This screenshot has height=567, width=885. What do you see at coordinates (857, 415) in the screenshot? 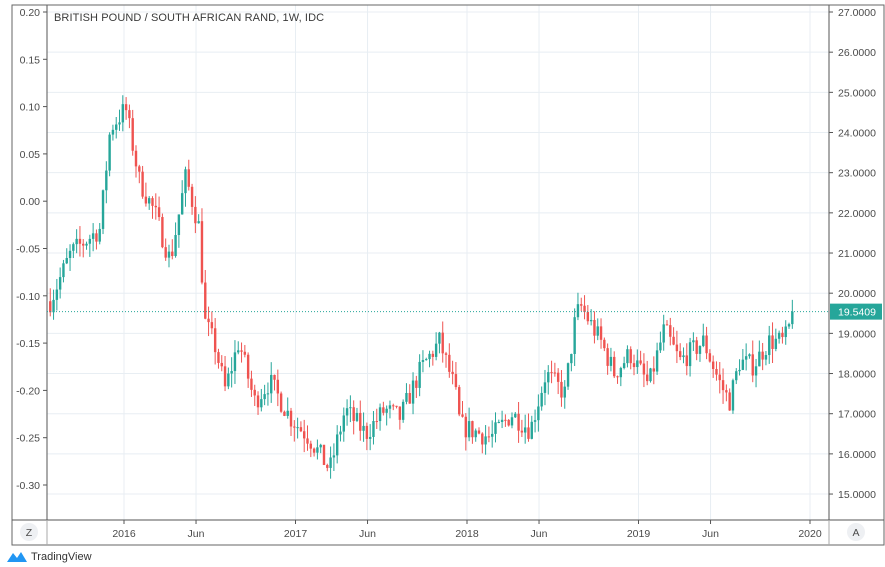
I see `right-axis-label: 17.0000` at bounding box center [857, 415].